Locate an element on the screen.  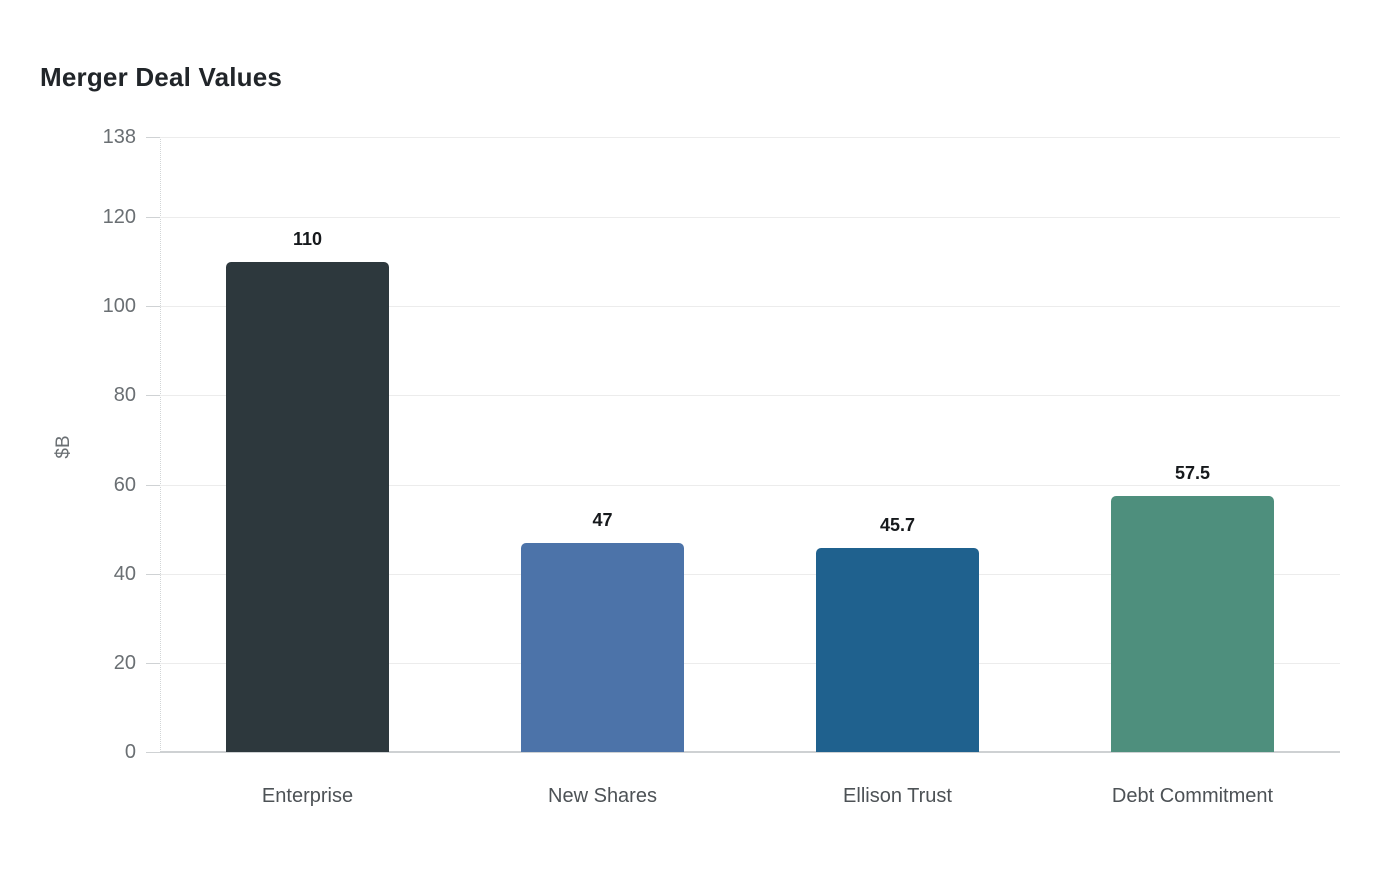
y-tick-label: 0 is located at coordinates (130, 752).